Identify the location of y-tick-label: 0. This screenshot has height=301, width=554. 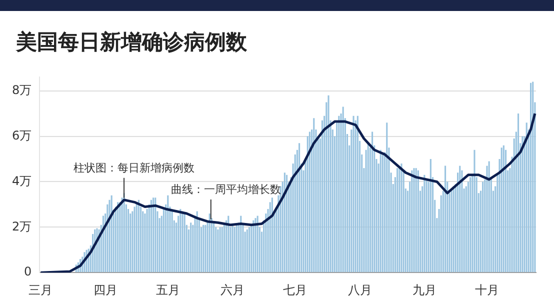
(28, 271).